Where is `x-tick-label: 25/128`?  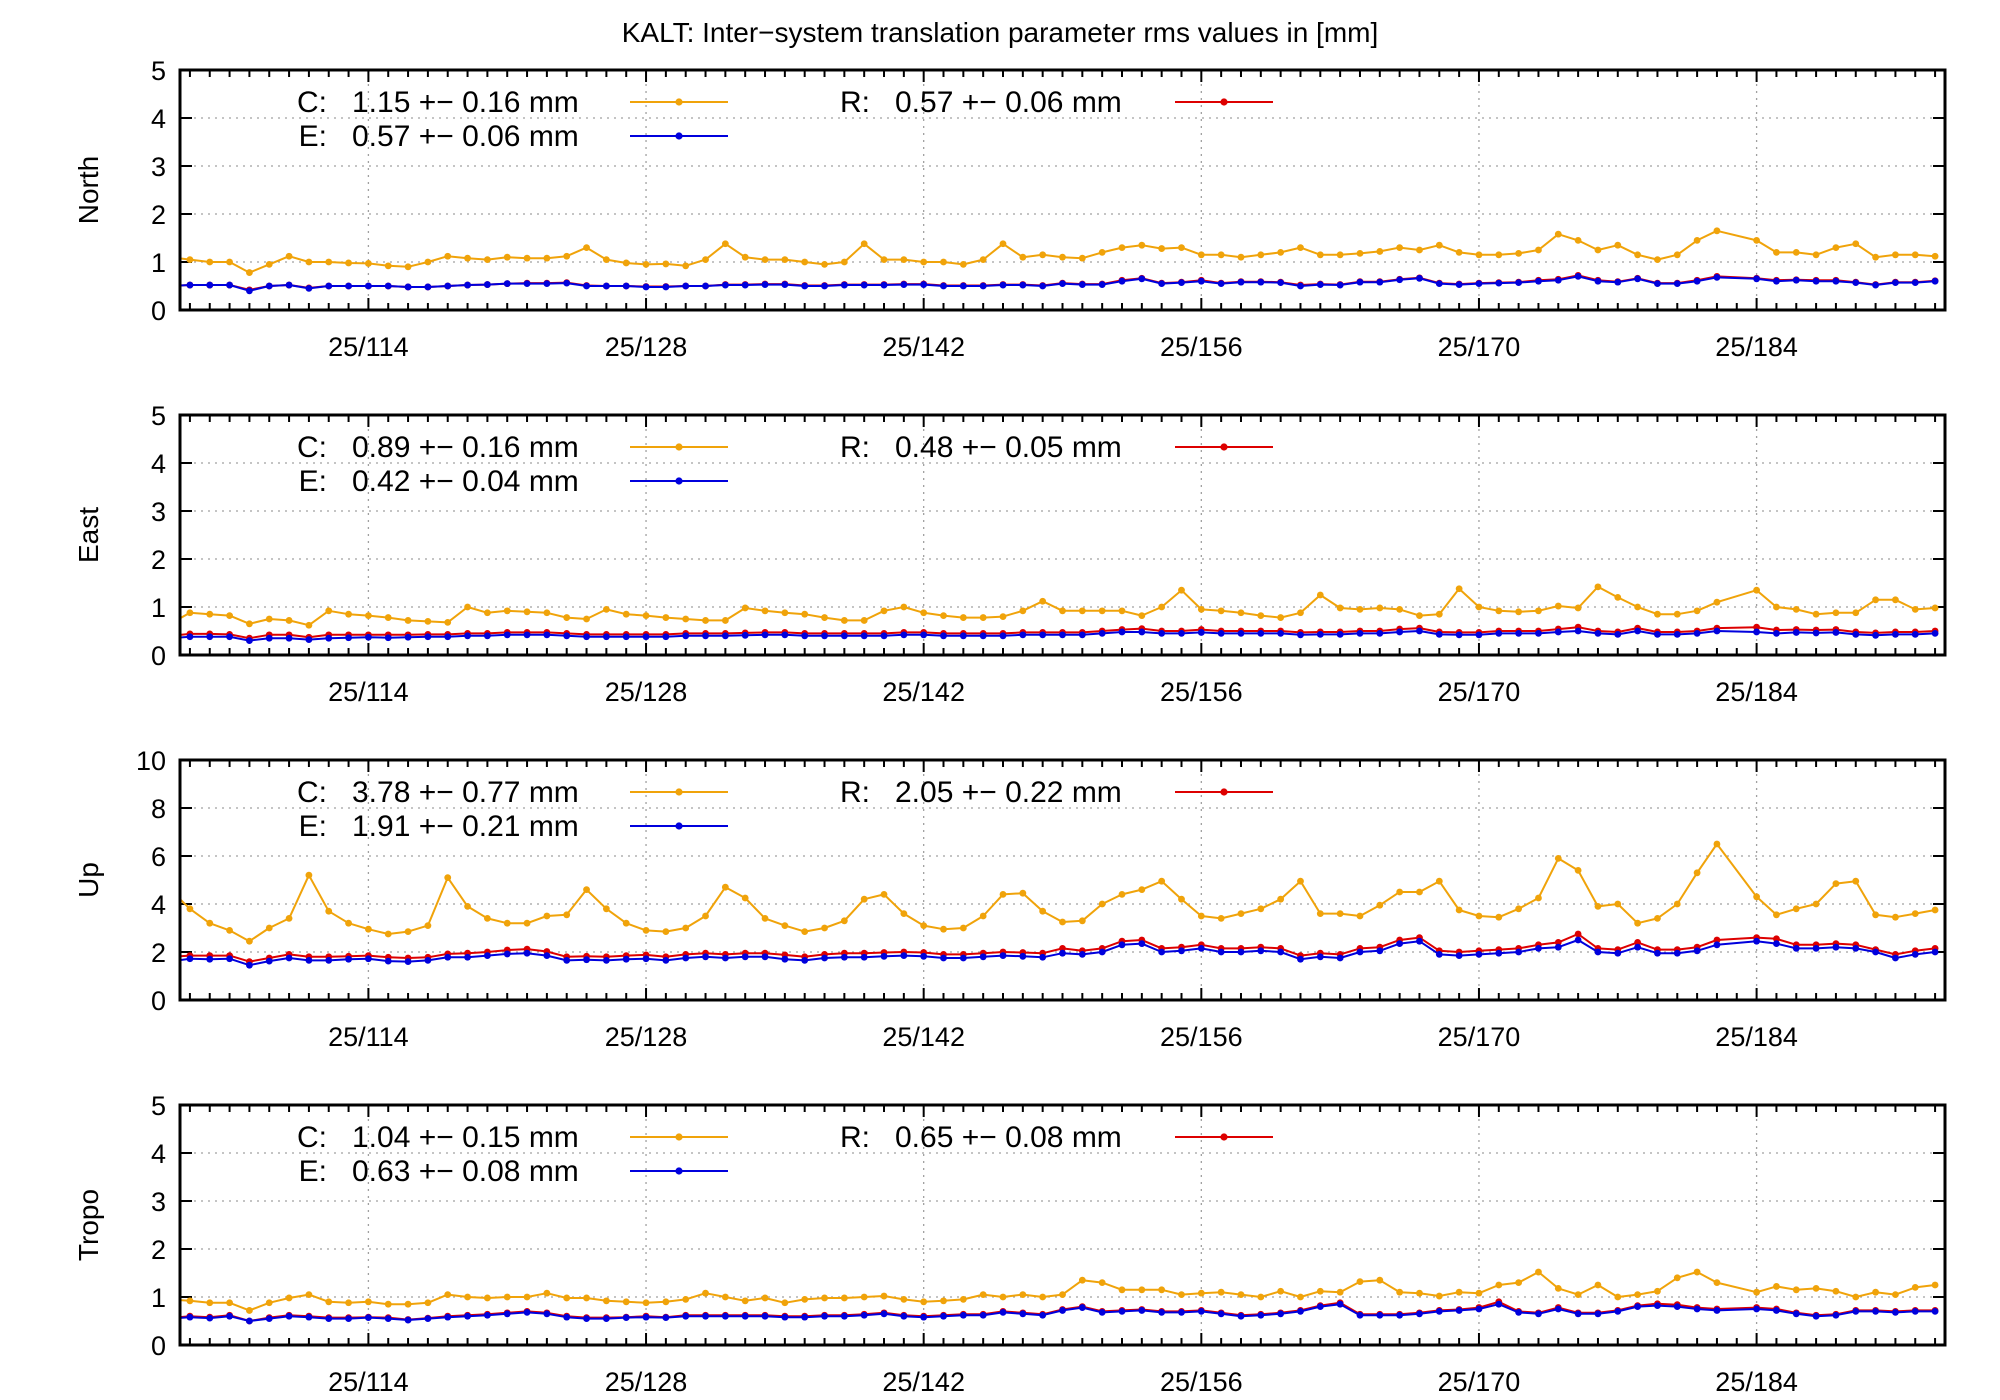 x-tick-label: 25/128 is located at coordinates (646, 692).